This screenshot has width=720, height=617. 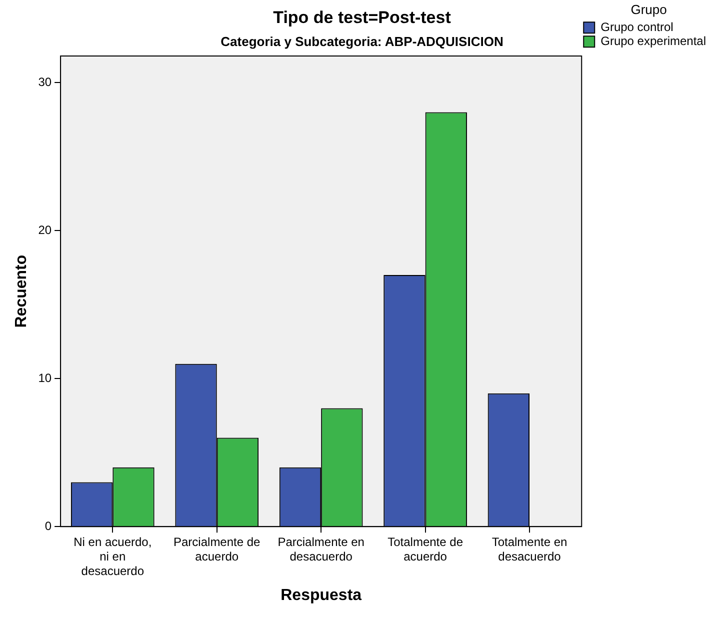 What do you see at coordinates (113, 556) in the screenshot?
I see `x-tick-label: Ni en acuerdo, ni en desacuerdo` at bounding box center [113, 556].